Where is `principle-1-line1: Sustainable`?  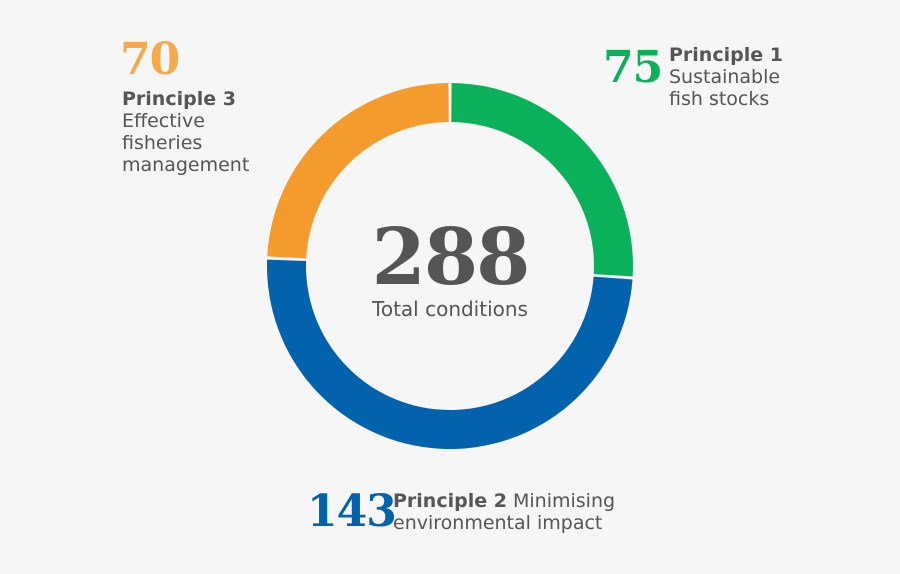
principle-1-line1: Sustainable is located at coordinates (725, 77).